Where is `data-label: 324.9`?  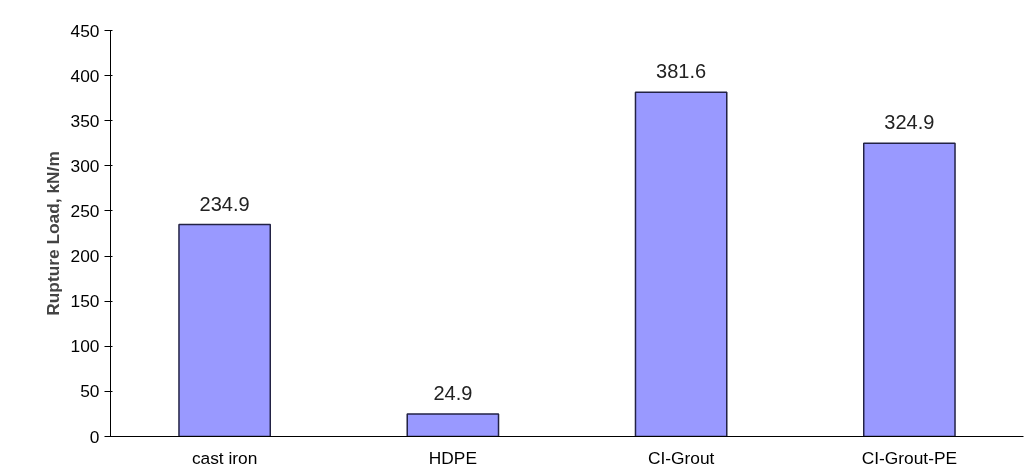
data-label: 324.9 is located at coordinates (909, 122).